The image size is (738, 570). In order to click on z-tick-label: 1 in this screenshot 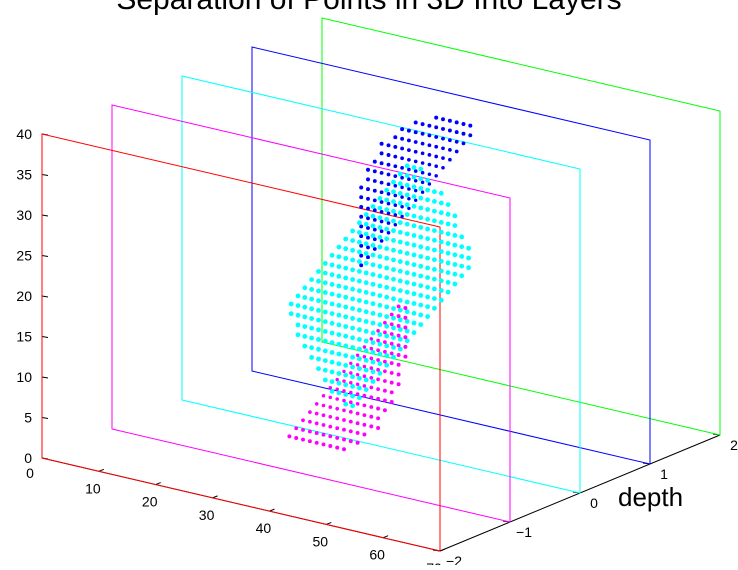, I will do `click(664, 474)`.